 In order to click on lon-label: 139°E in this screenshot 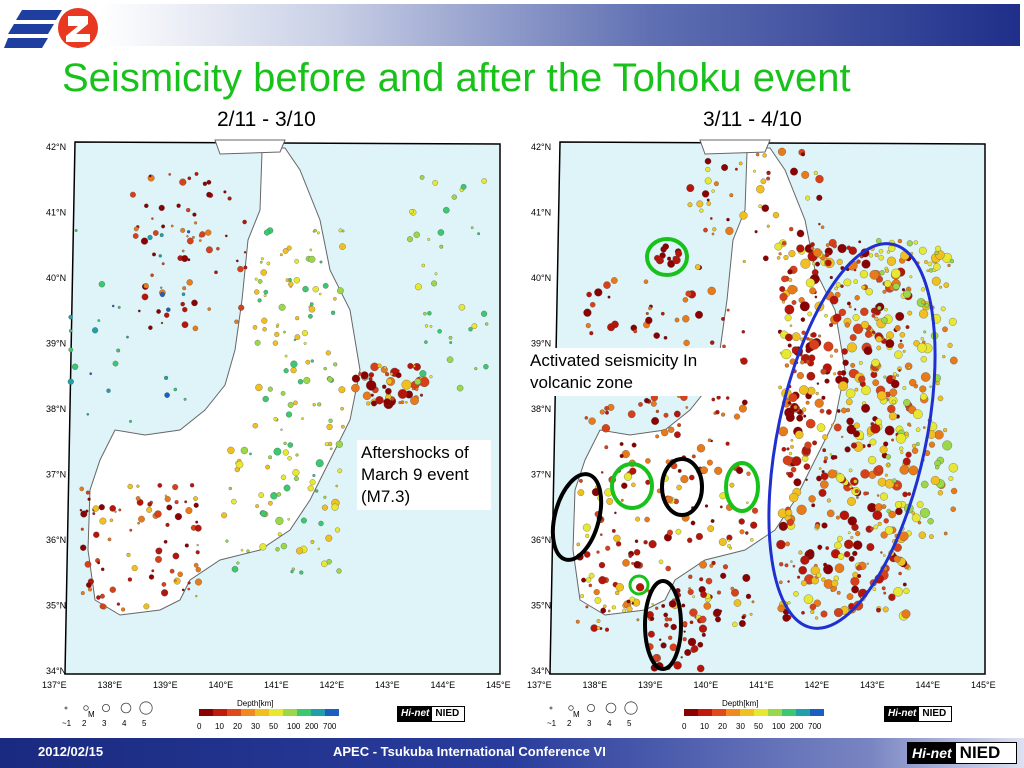, I will do `click(650, 685)`.